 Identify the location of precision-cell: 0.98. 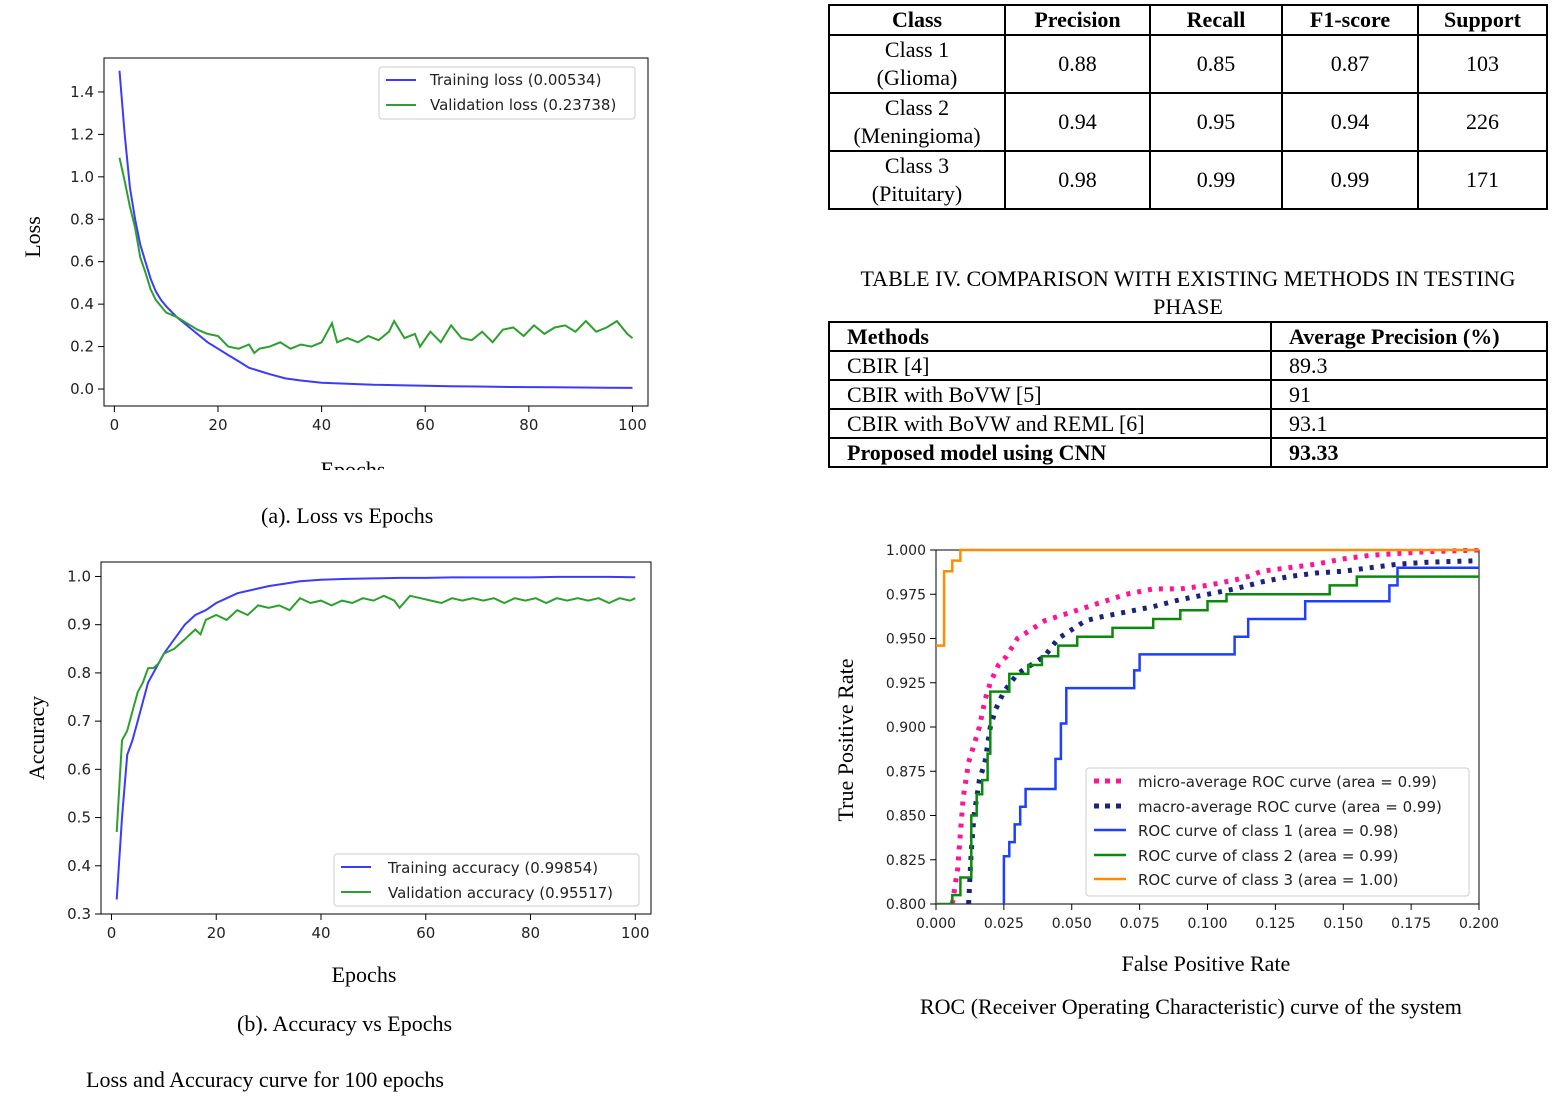
(1077, 180).